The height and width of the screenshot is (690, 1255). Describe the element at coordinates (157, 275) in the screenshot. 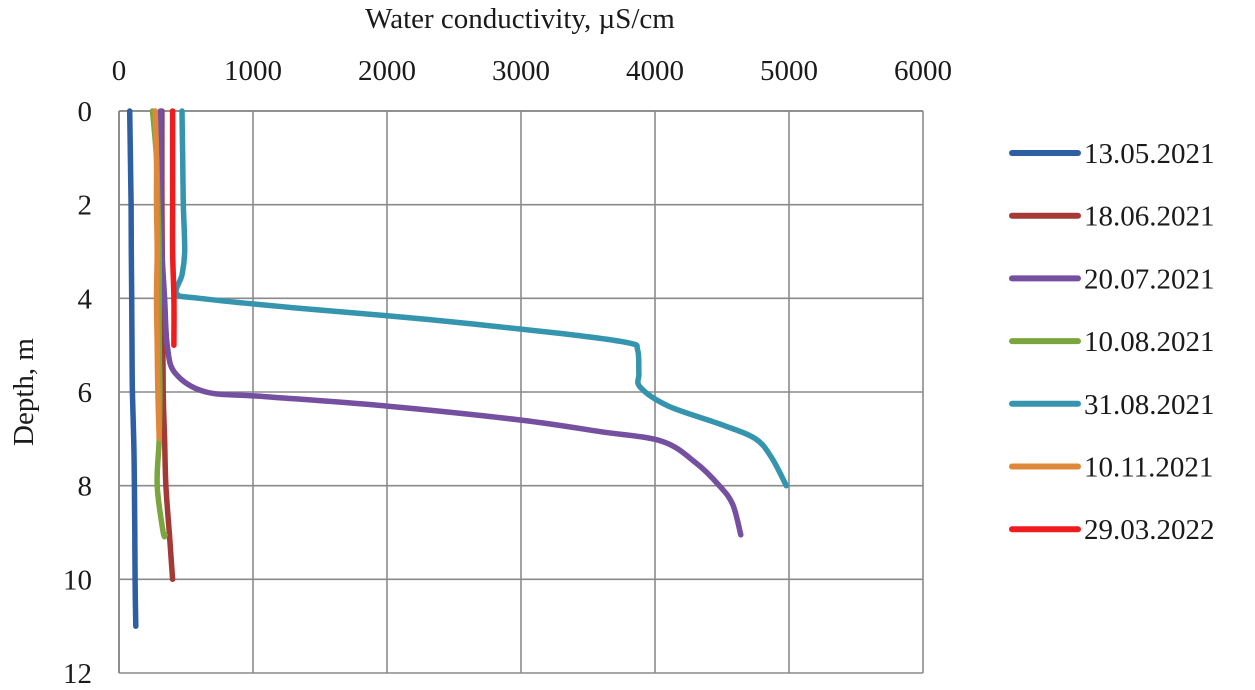

I see `series-line-10-11-2021` at that location.